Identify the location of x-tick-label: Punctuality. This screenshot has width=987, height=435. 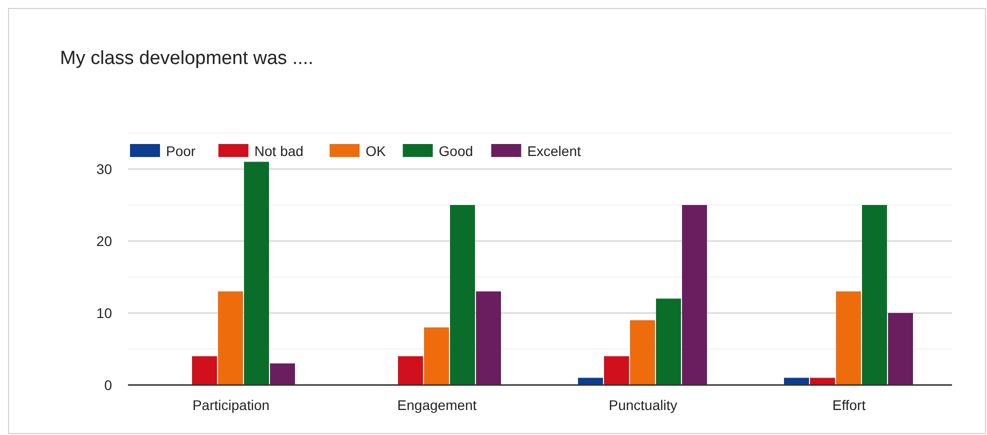
(643, 405).